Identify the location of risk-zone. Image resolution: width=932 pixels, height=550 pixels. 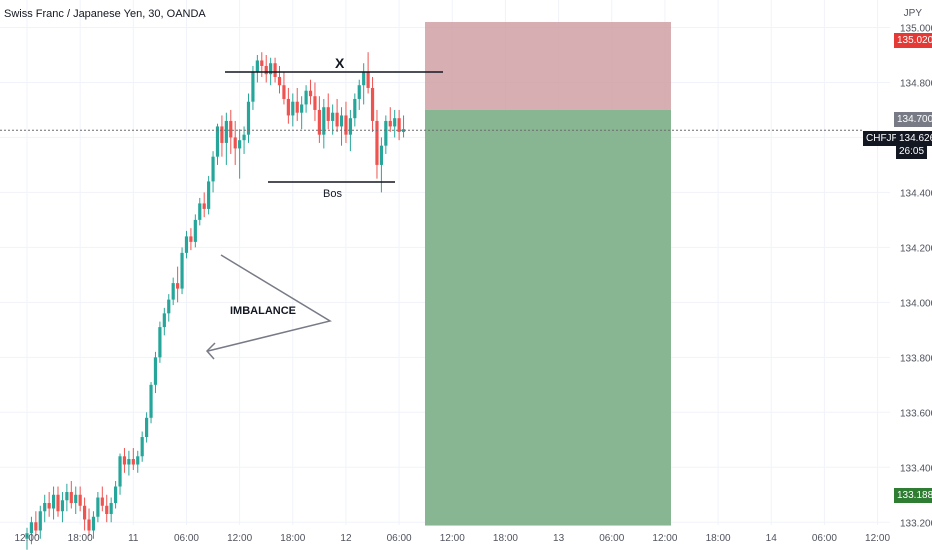
(548, 65).